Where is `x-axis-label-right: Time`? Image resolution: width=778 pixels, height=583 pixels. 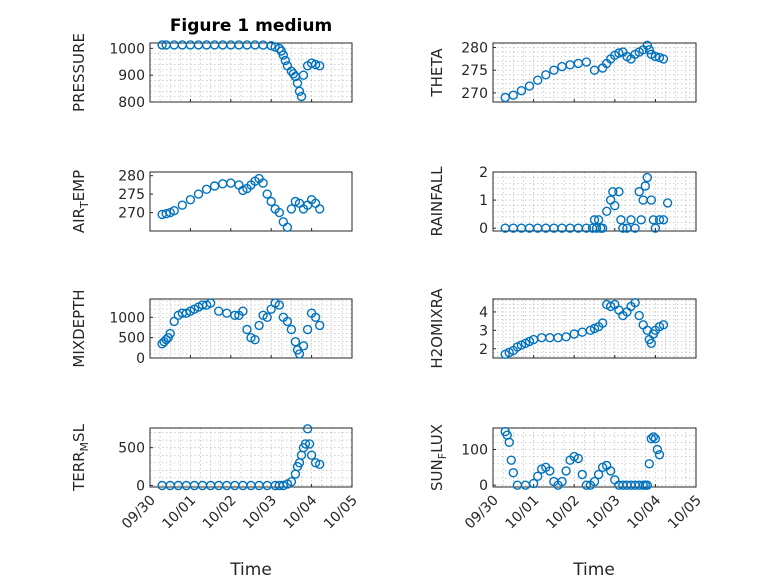 x-axis-label-right: Time is located at coordinates (593, 570).